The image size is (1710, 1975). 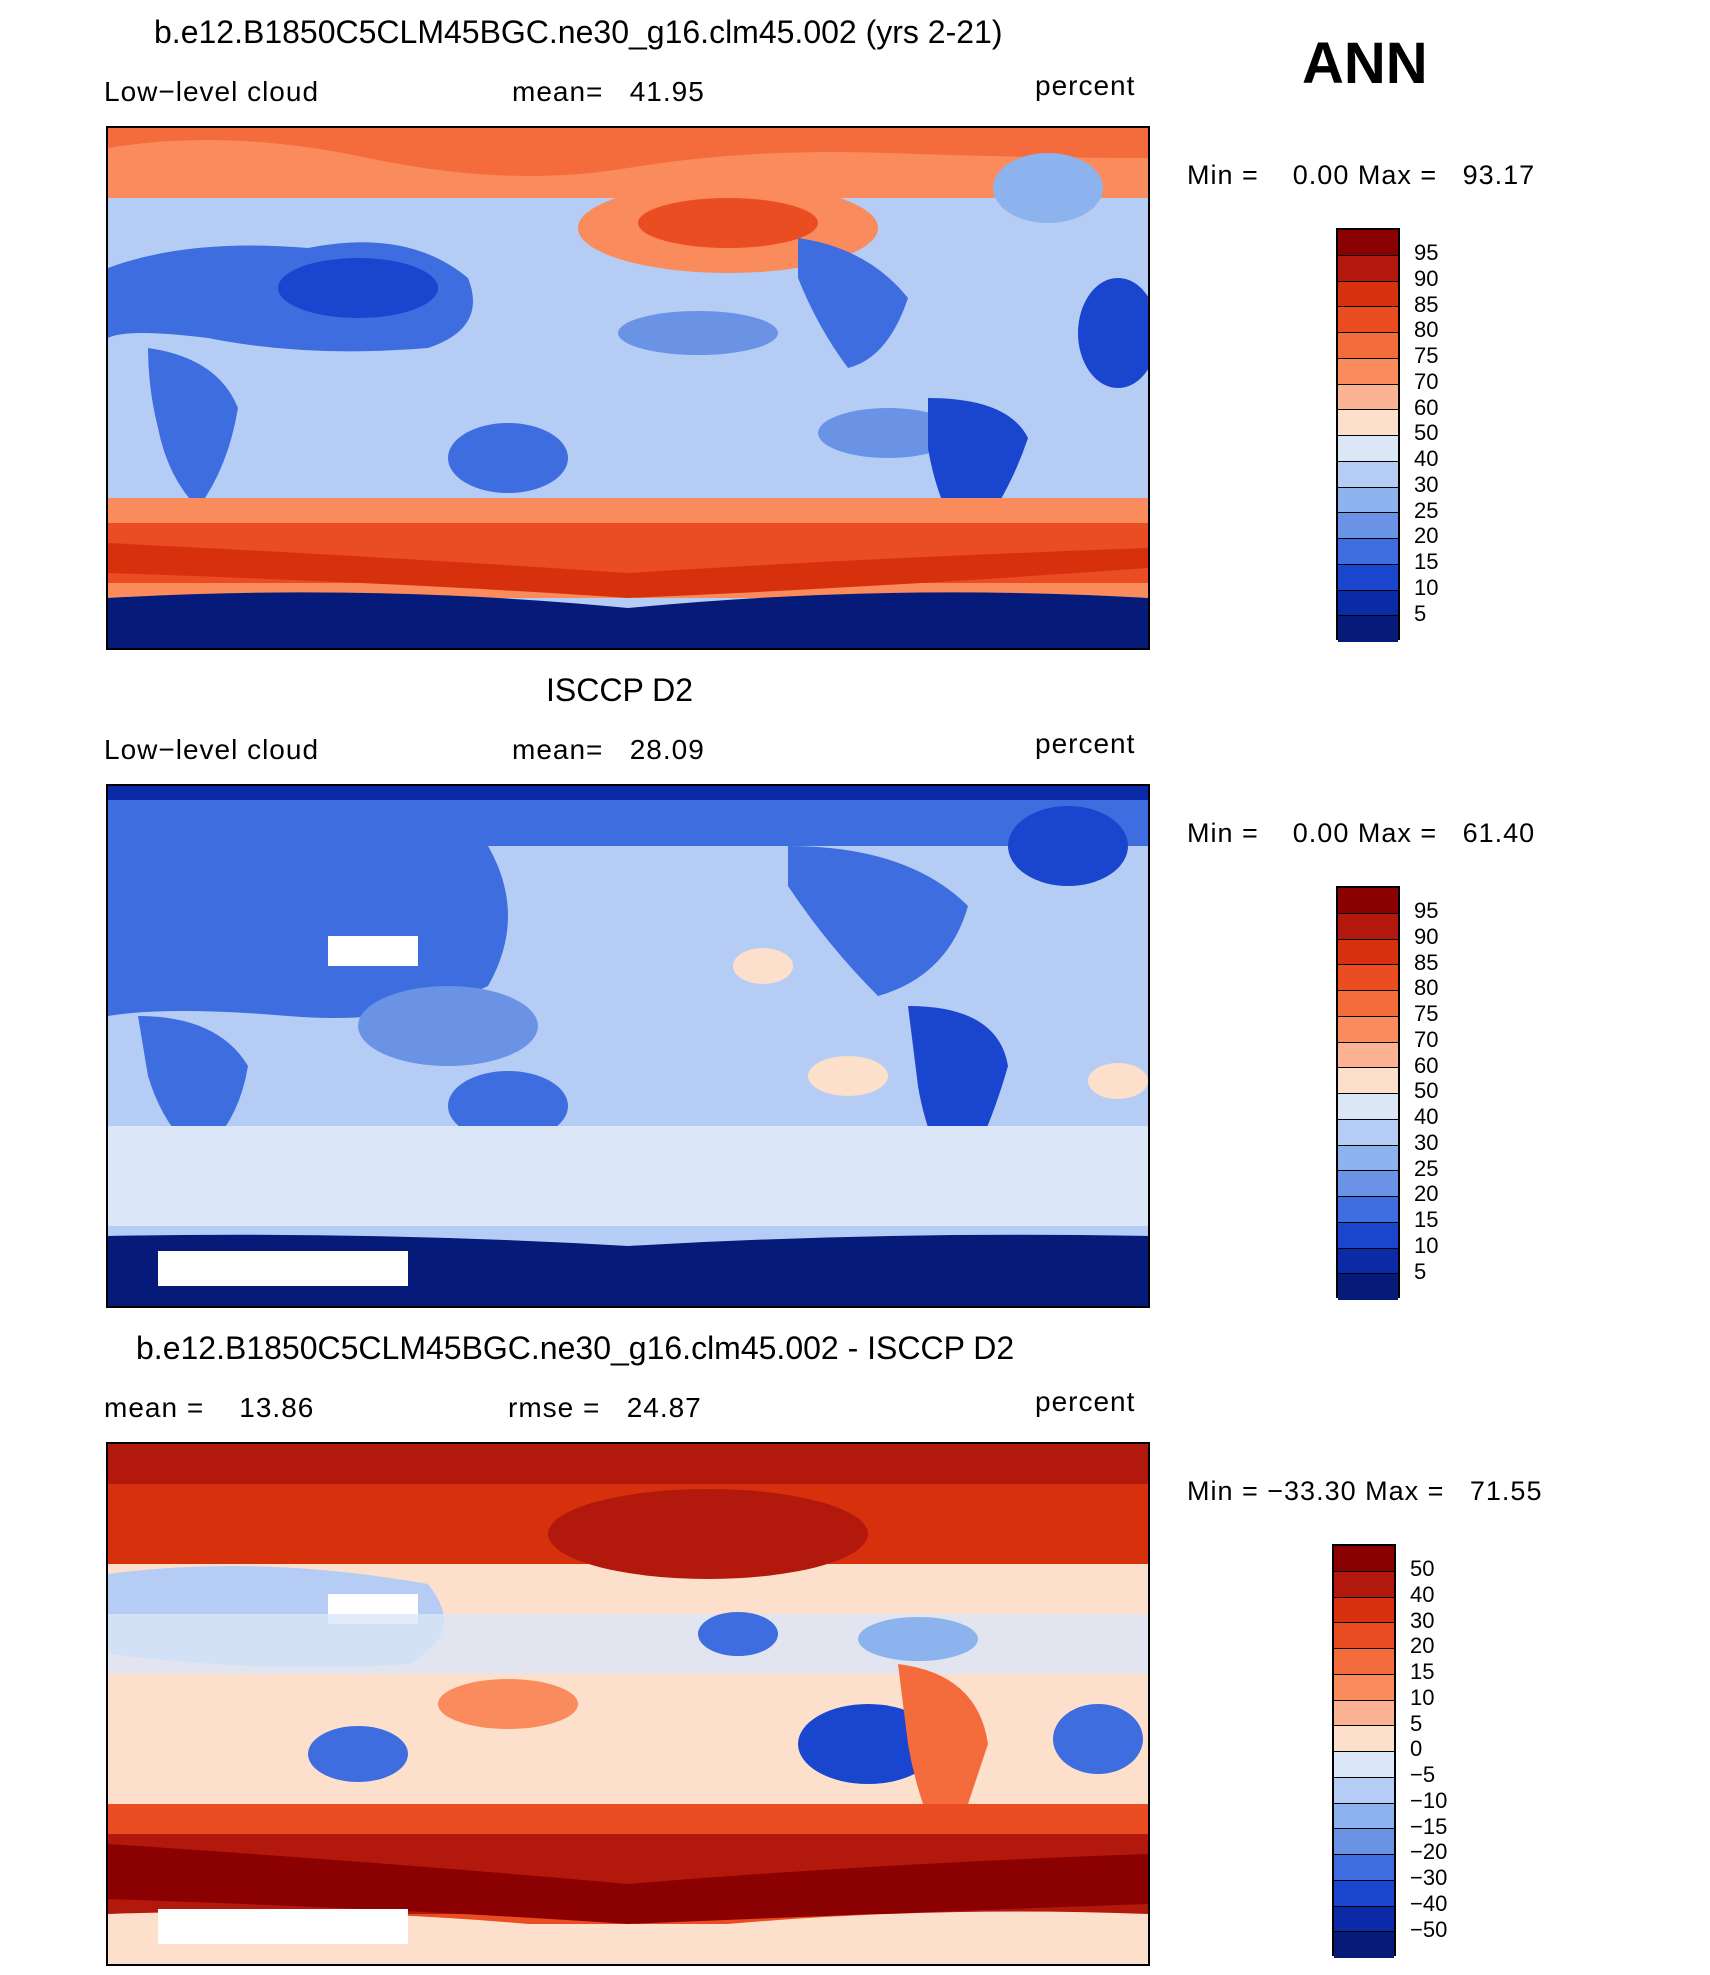 I want to click on panel2-minmax: Min = 0.00 Max = 61.40, so click(x=1361, y=833).